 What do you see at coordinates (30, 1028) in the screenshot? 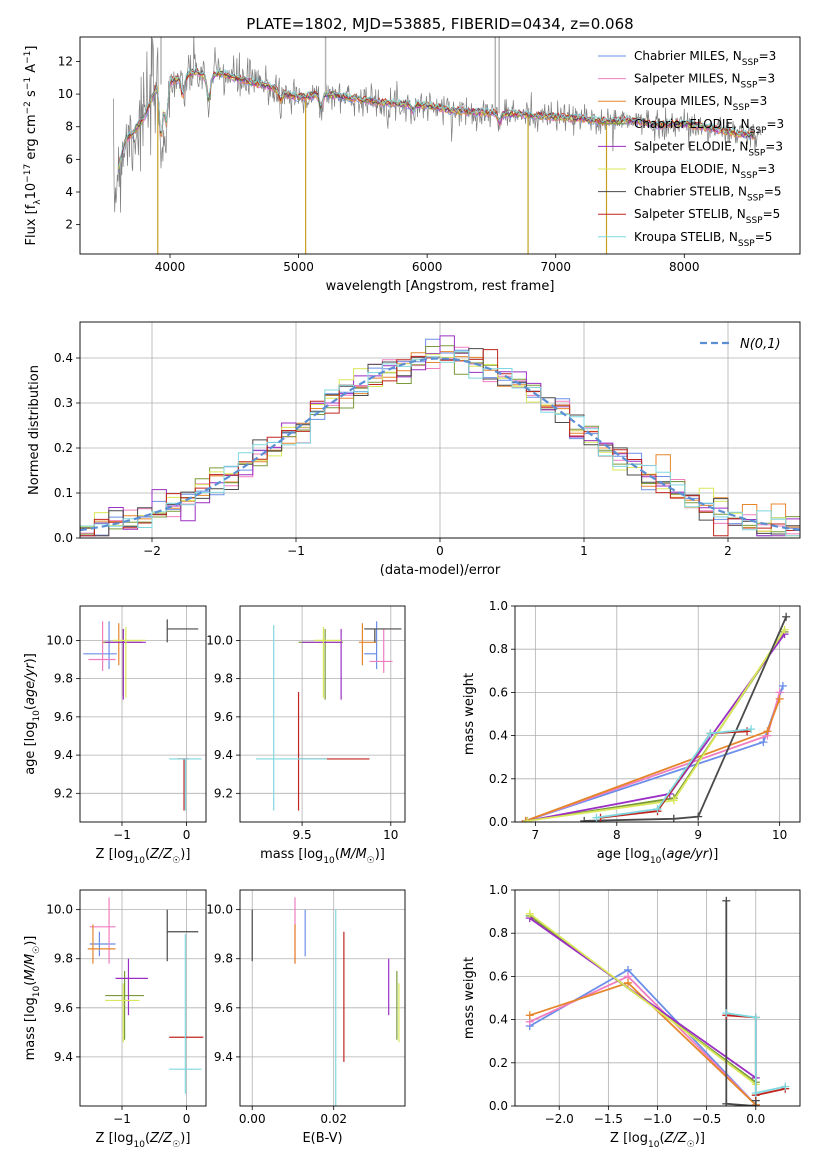
I see `y-axis-label-part: mass [log` at bounding box center [30, 1028].